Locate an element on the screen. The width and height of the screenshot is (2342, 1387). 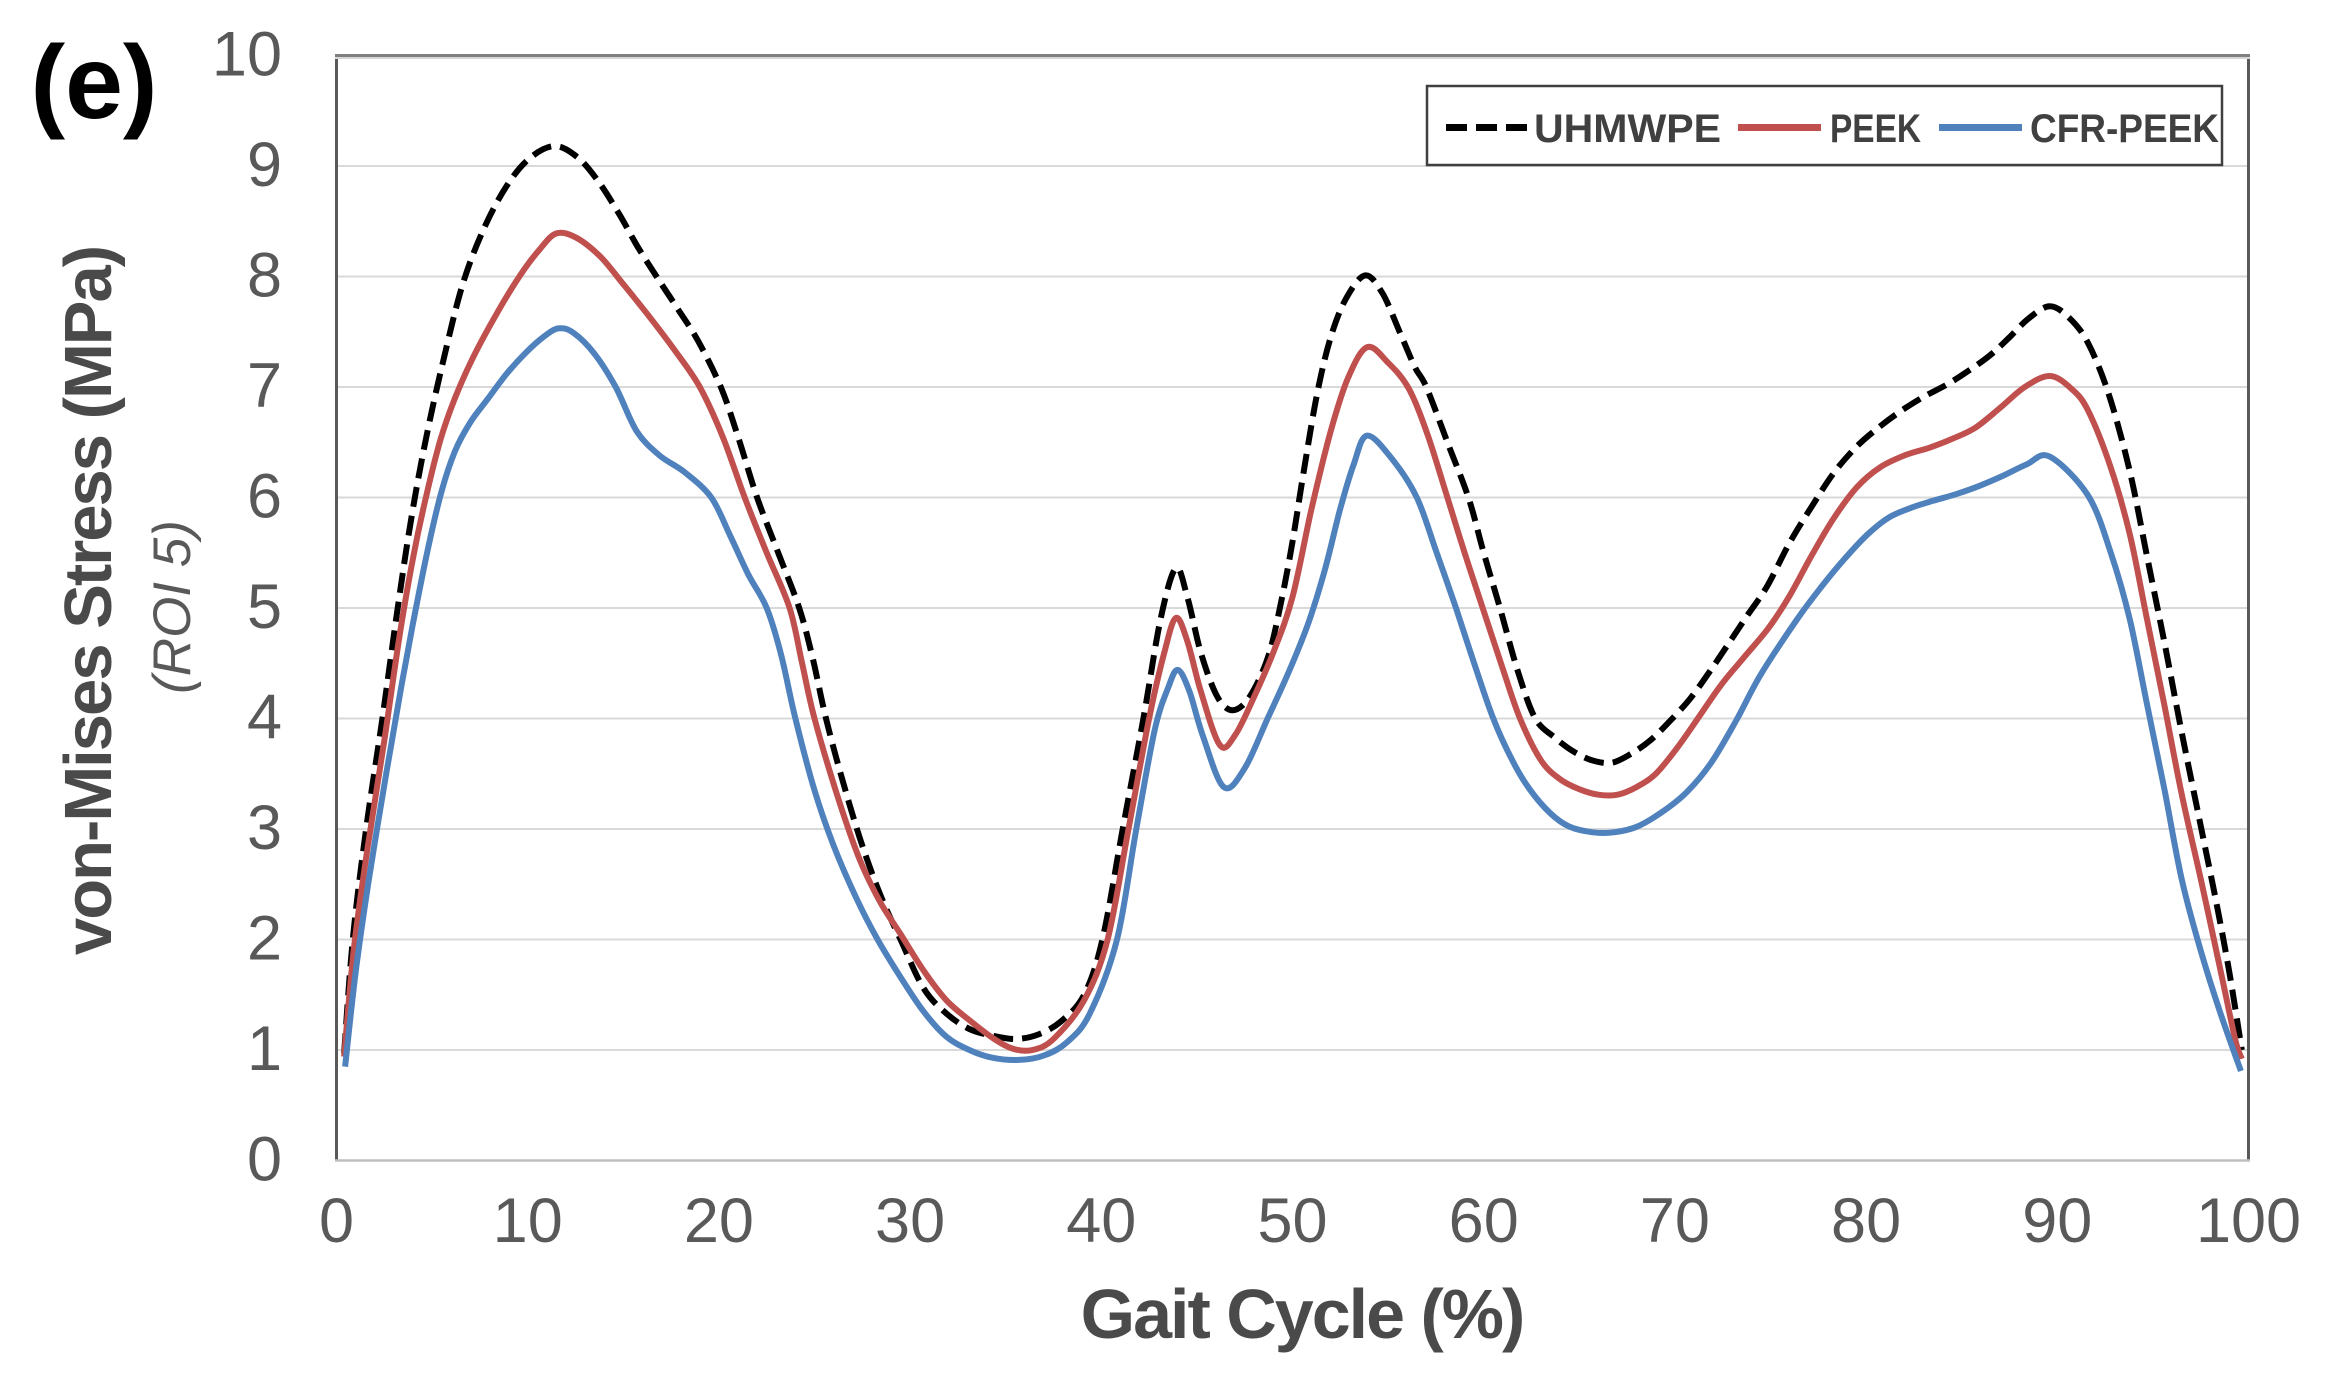
svg-text: von-Mises Stress (MPa) is located at coordinates (88, 601).